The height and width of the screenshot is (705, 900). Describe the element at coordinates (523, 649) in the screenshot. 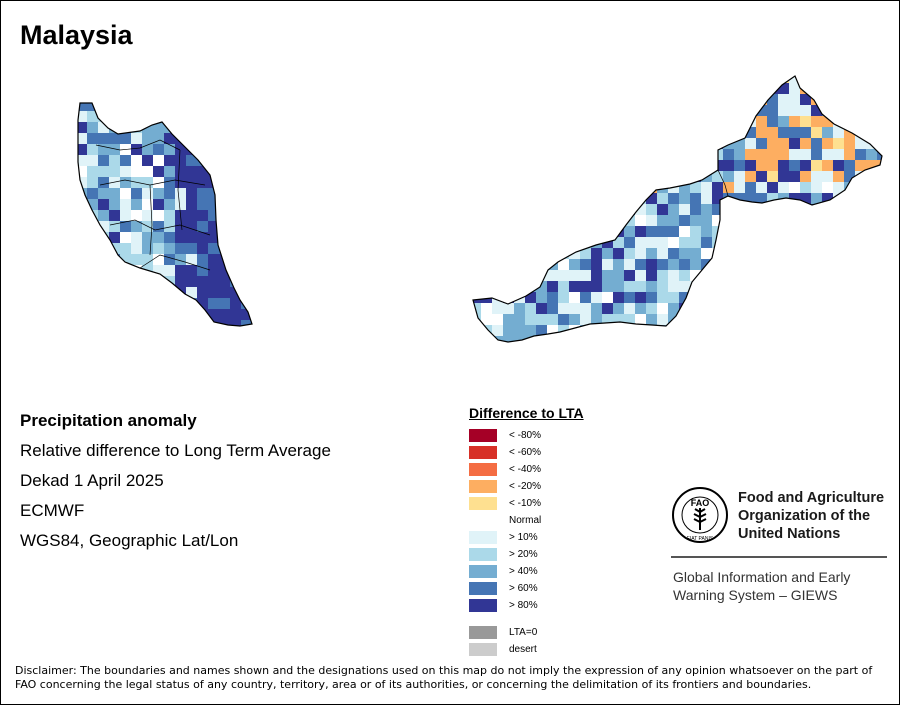

I see `legend-extra-label: desert` at that location.